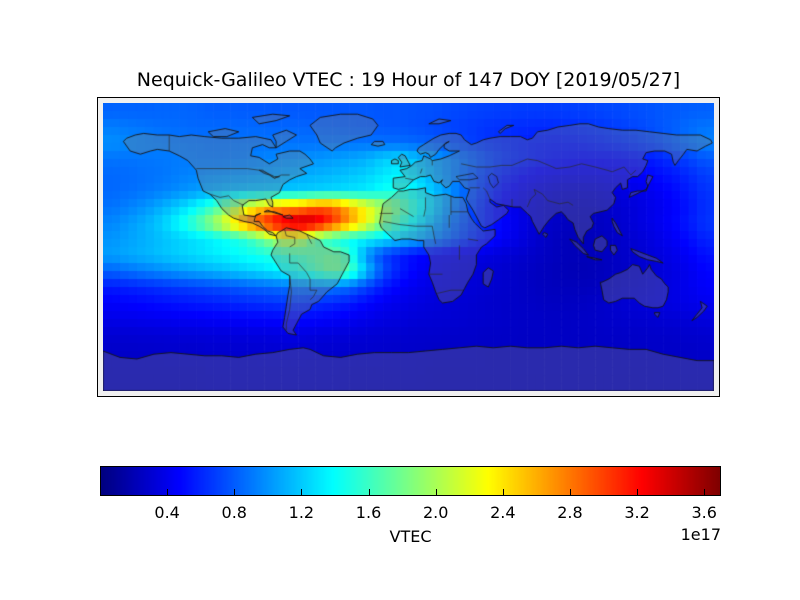 The image size is (800, 600). What do you see at coordinates (167, 512) in the screenshot?
I see `colorbar-tick-label: 0.4` at bounding box center [167, 512].